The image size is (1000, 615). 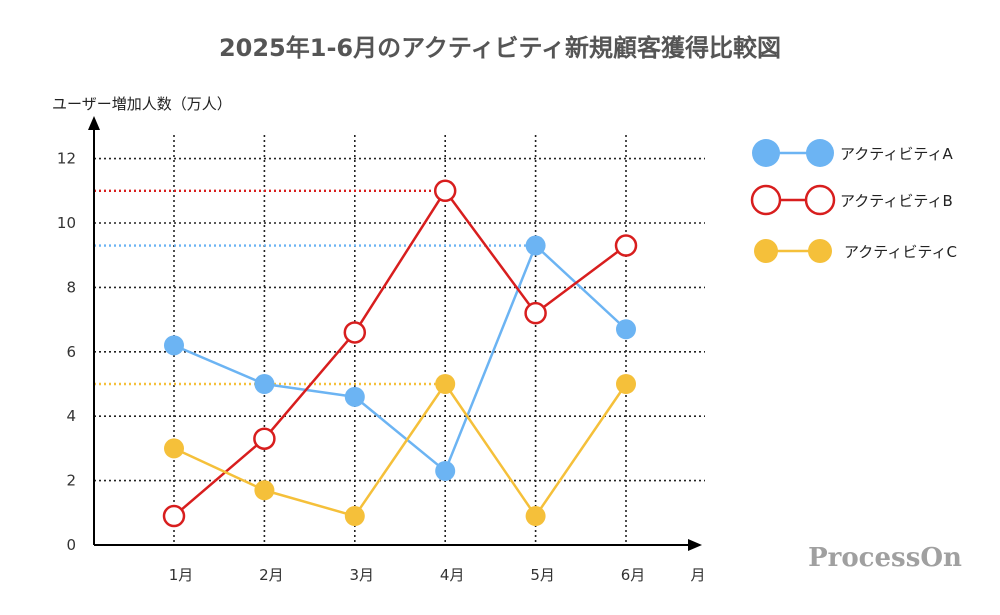 What do you see at coordinates (633, 575) in the screenshot?
I see `x-tick-label: 6月` at bounding box center [633, 575].